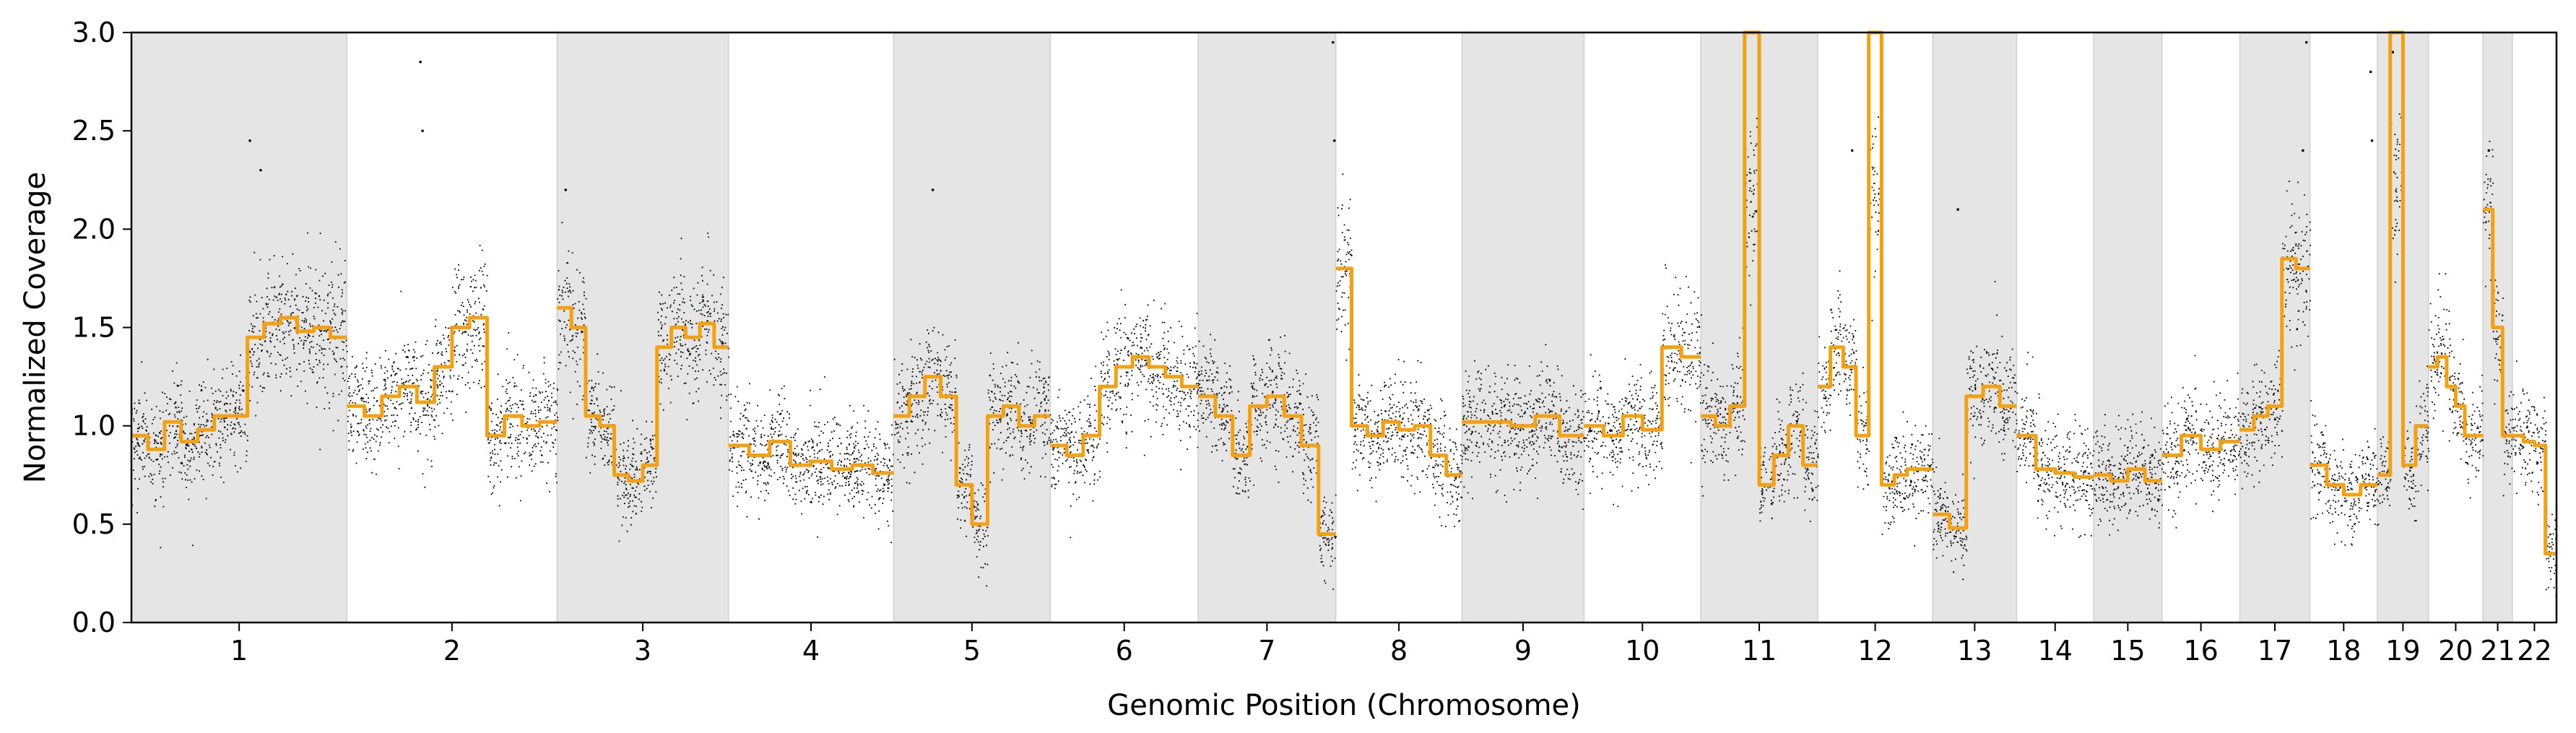  Describe the element at coordinates (972, 651) in the screenshot. I see `x-tick-label-chr5: 5` at that location.